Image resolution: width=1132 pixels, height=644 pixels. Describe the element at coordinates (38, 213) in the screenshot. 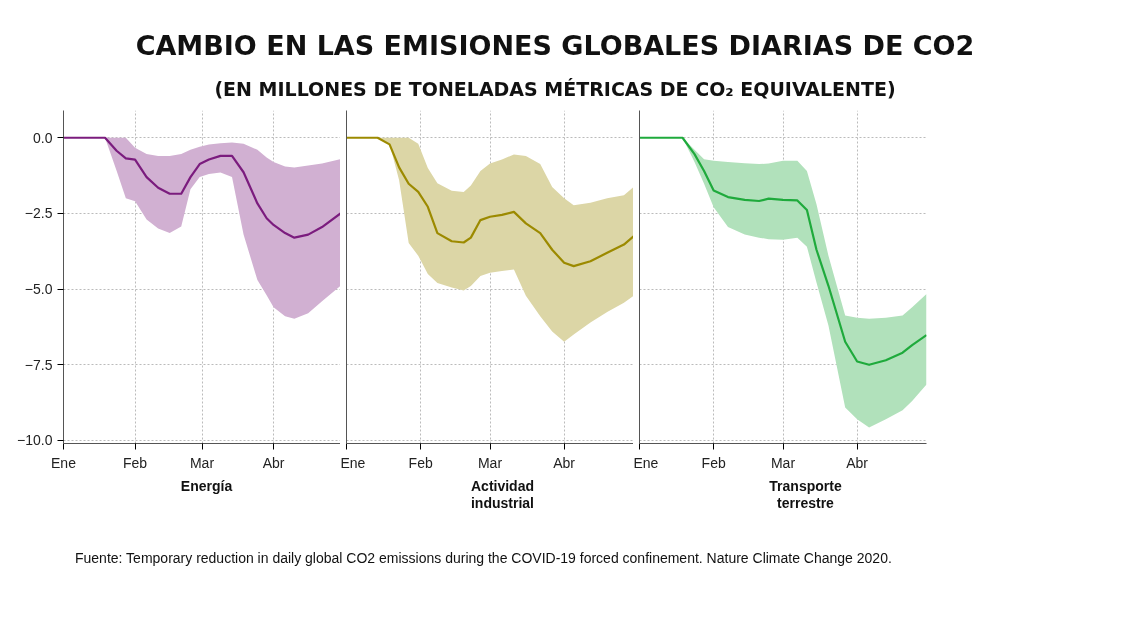

I see `y-tick-label: −2.5` at that location.